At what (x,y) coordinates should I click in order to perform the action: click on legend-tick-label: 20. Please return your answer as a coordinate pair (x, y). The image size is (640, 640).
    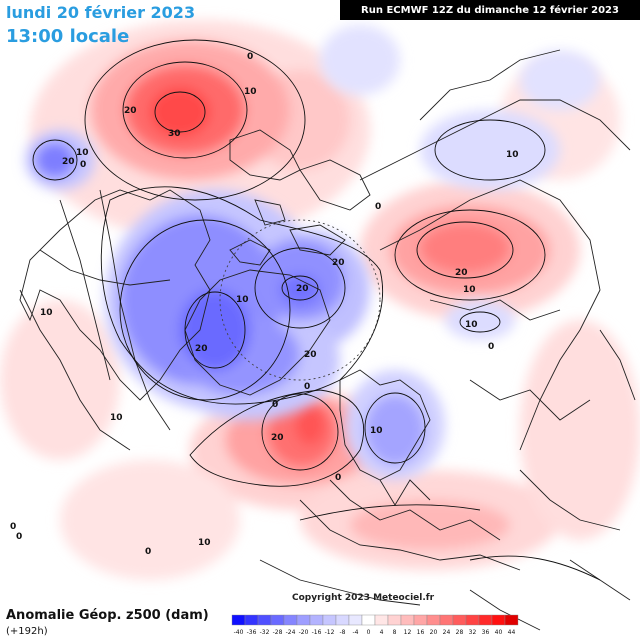
    Looking at the image, I should click on (434, 632).